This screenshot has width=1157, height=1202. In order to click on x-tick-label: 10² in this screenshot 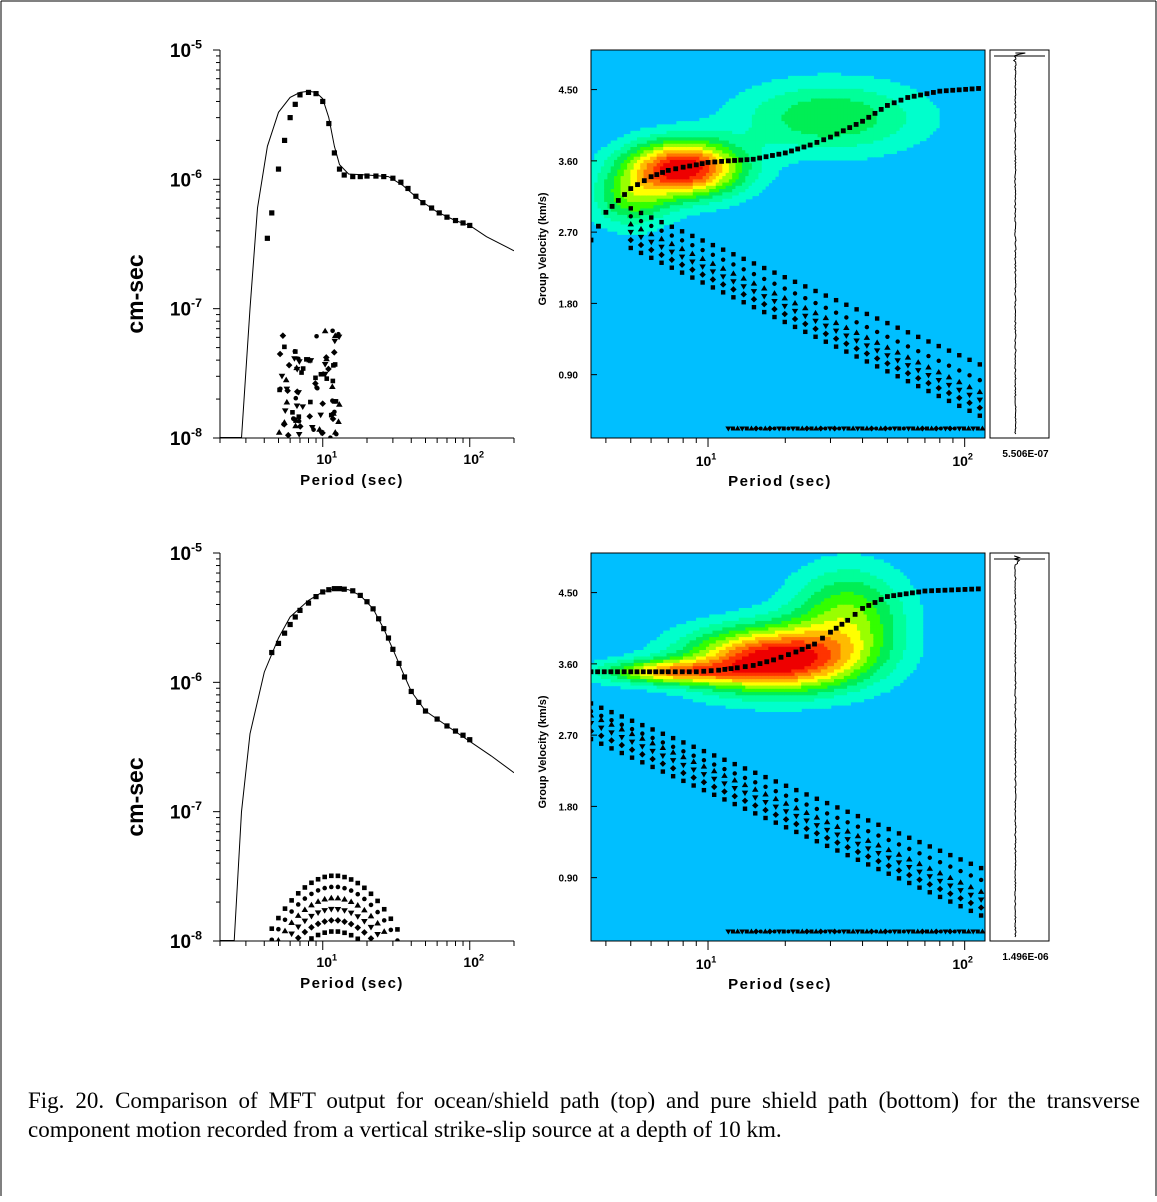, I will do `click(473, 458)`.